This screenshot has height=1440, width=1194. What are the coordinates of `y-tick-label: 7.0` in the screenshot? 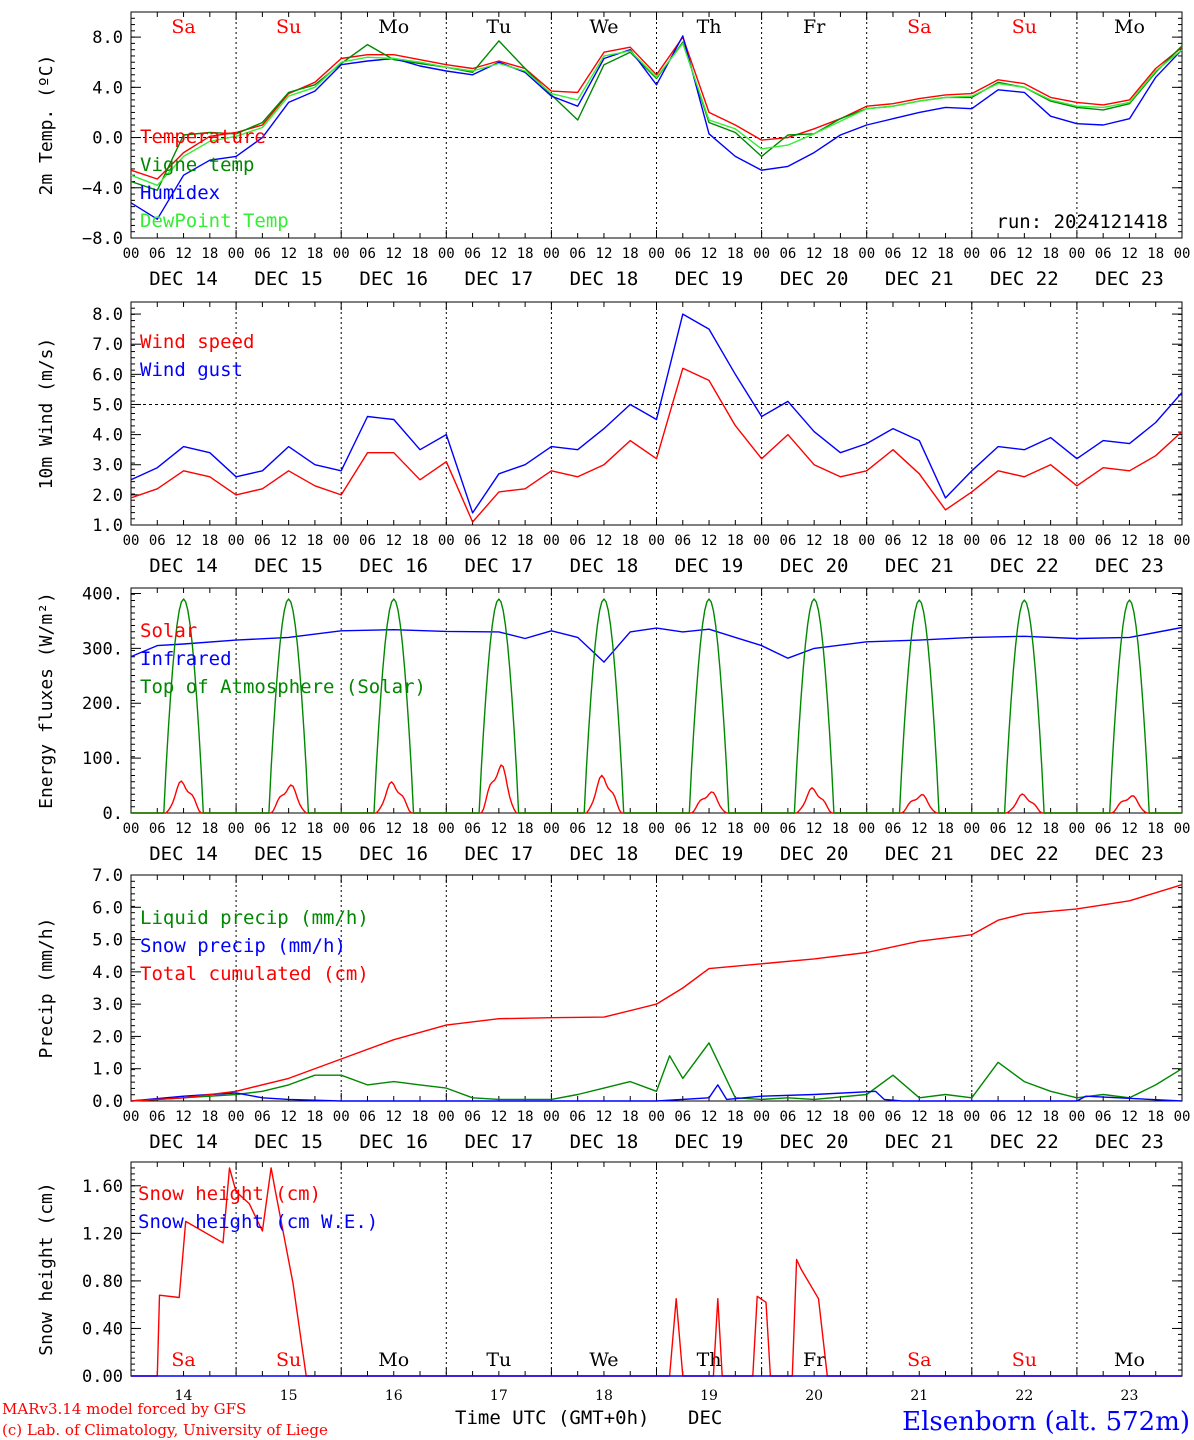 It's located at (107, 876).